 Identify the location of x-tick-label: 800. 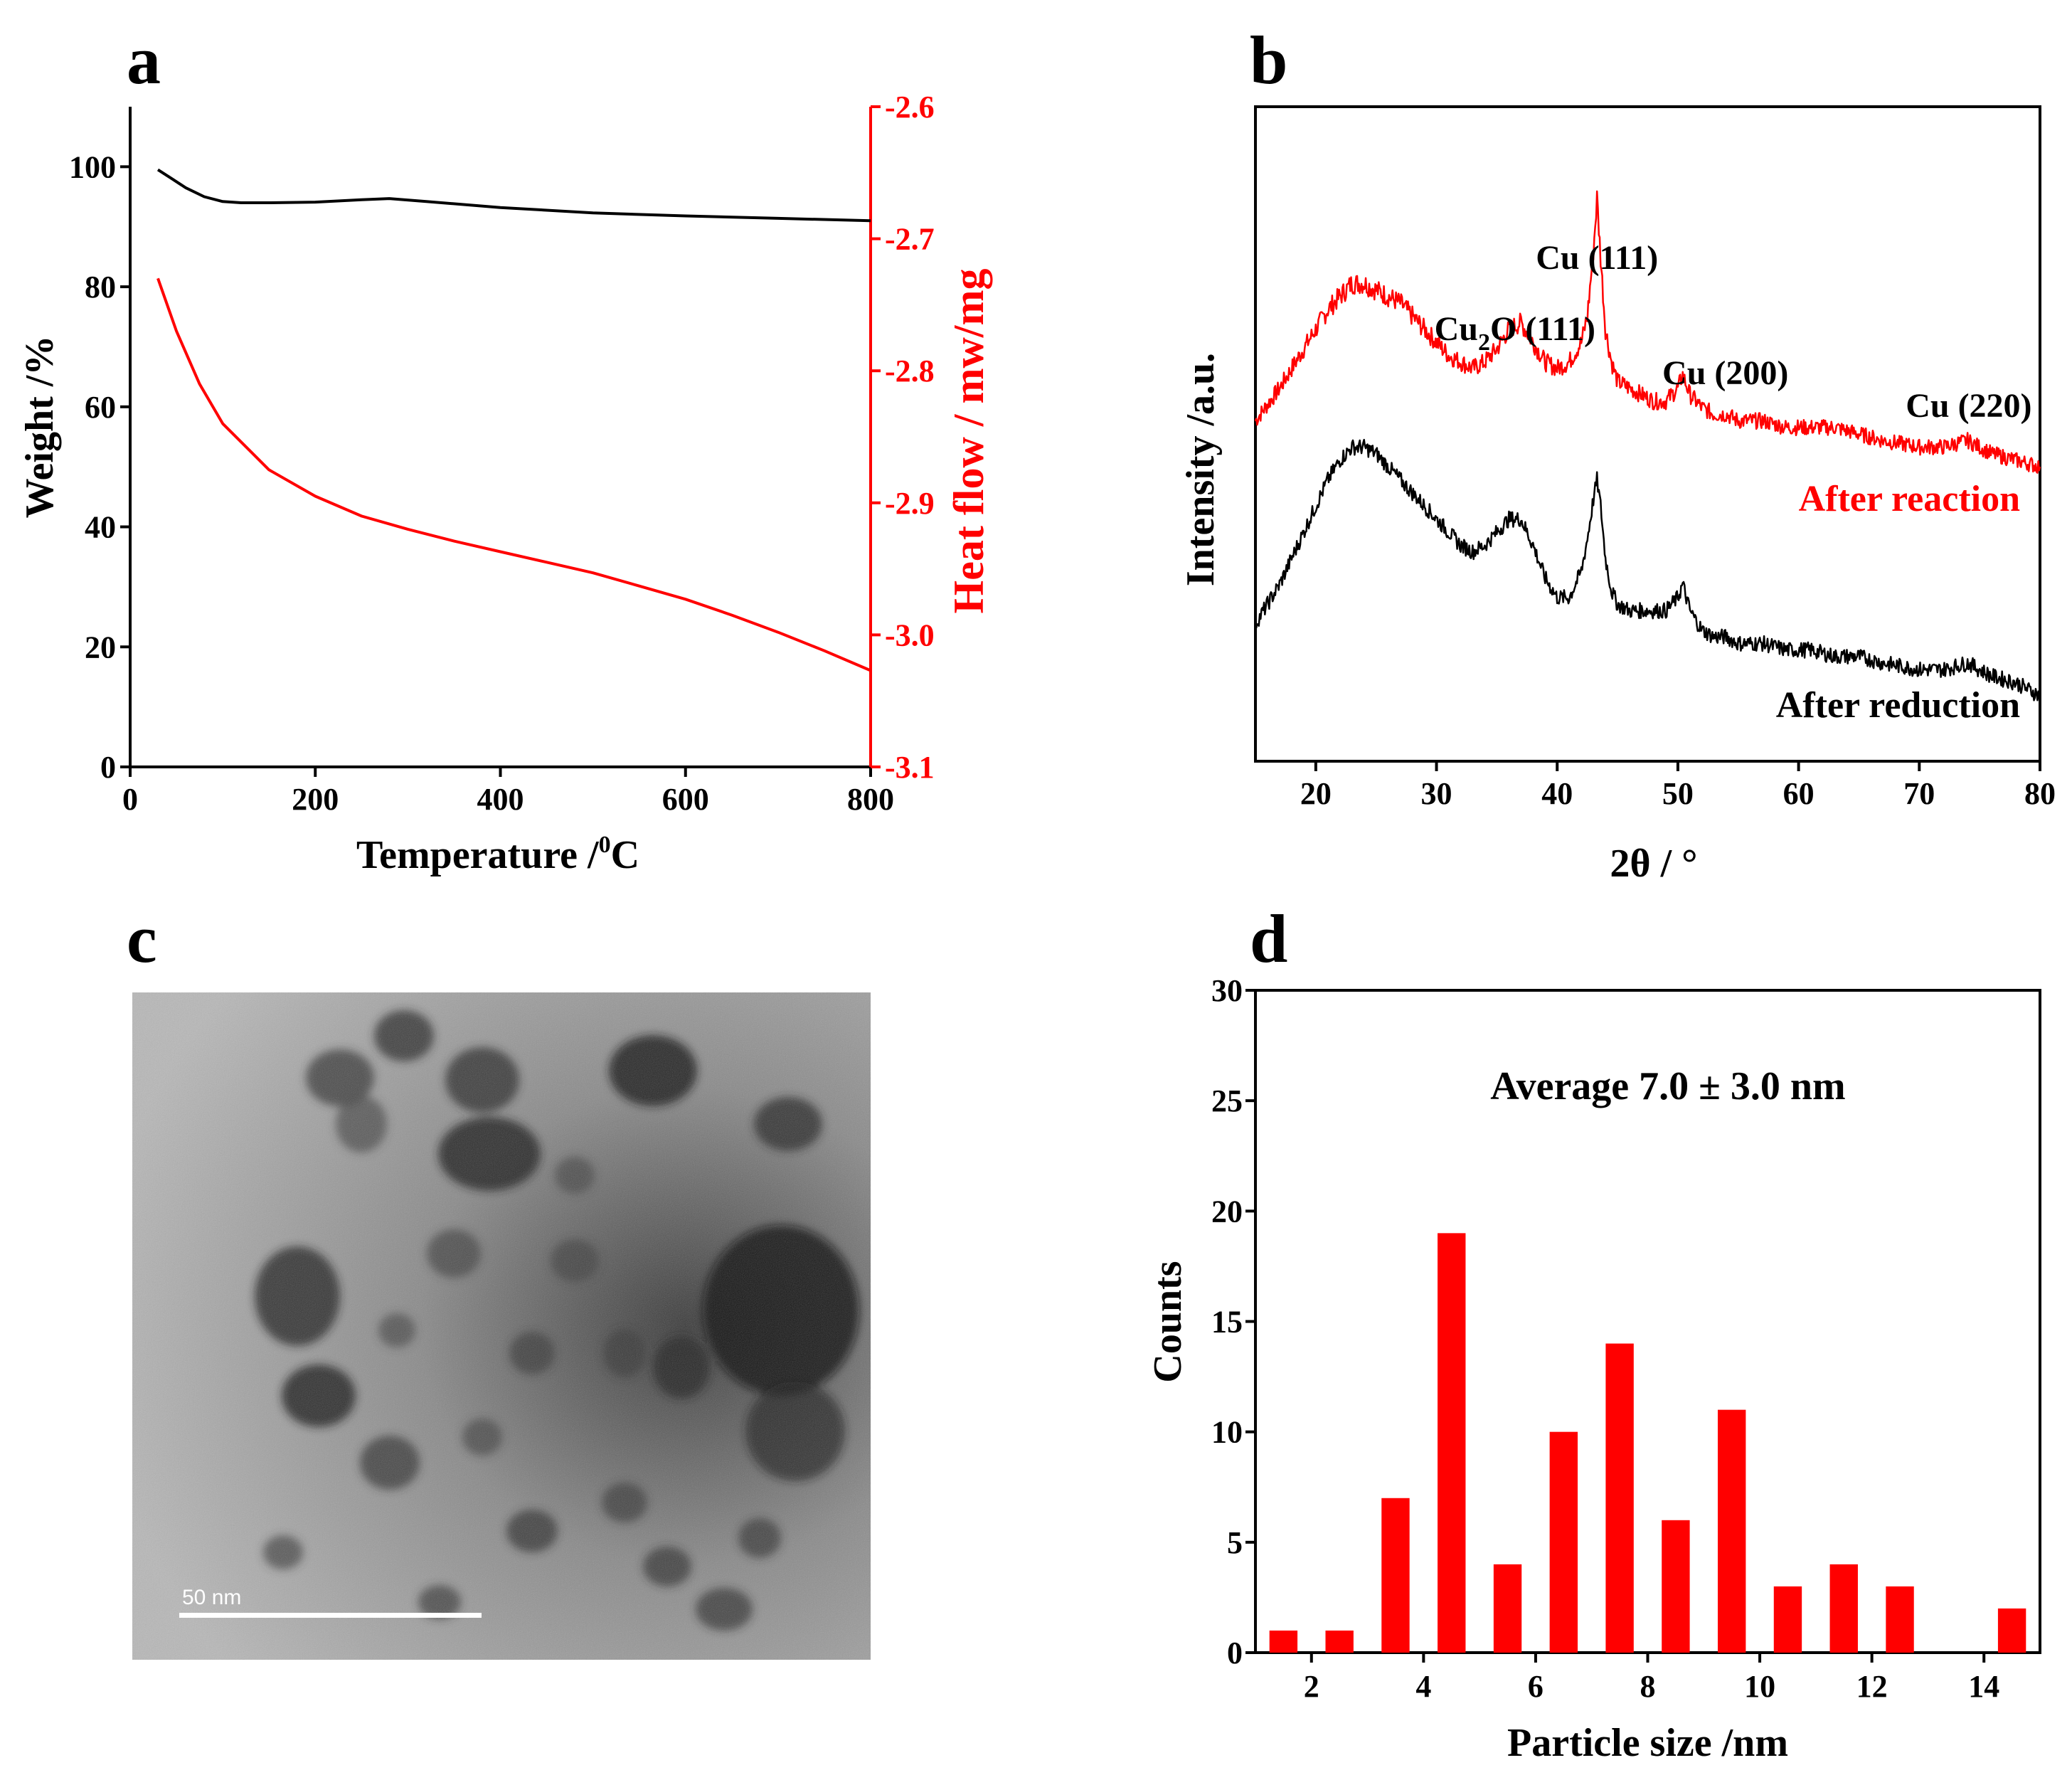
(870, 799).